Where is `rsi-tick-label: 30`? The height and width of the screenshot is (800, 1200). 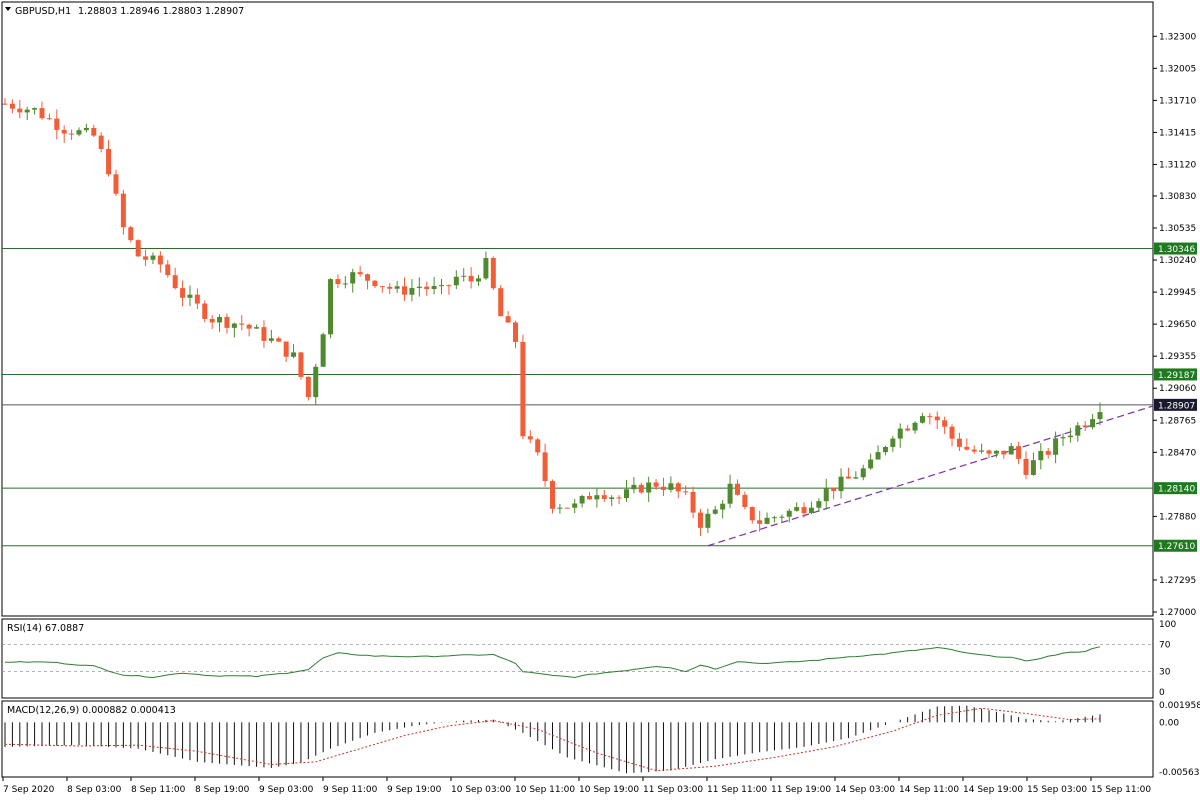 rsi-tick-label: 30 is located at coordinates (1165, 673).